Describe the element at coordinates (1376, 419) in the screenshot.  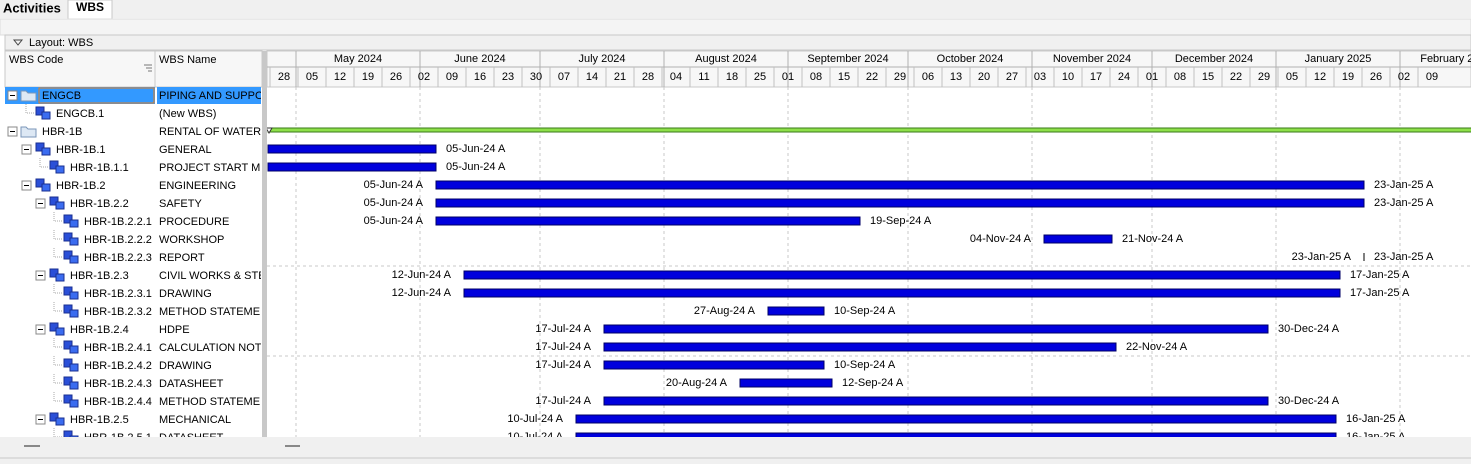
I see `finish-label: 16-Jan-25 A` at that location.